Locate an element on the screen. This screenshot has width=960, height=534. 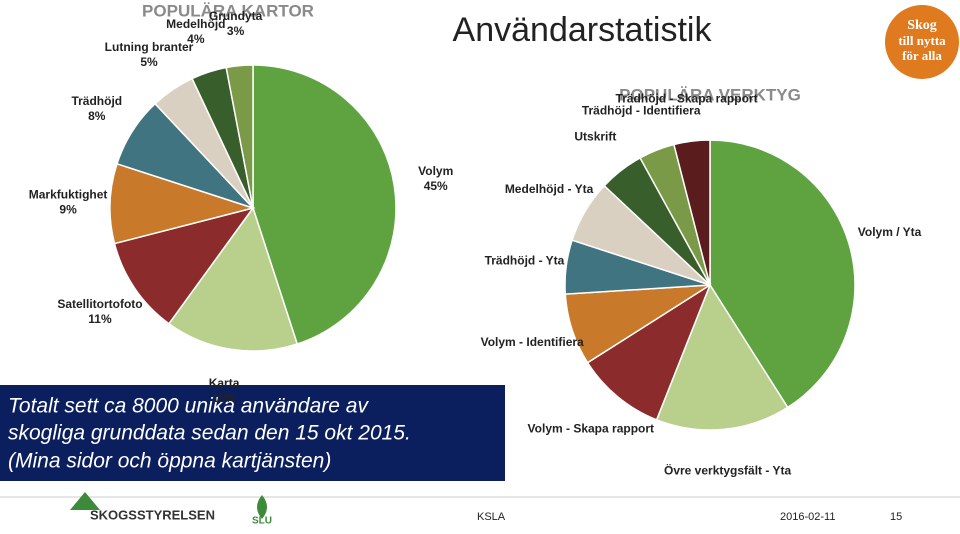
slice-value-label: 9% is located at coordinates (68, 209).